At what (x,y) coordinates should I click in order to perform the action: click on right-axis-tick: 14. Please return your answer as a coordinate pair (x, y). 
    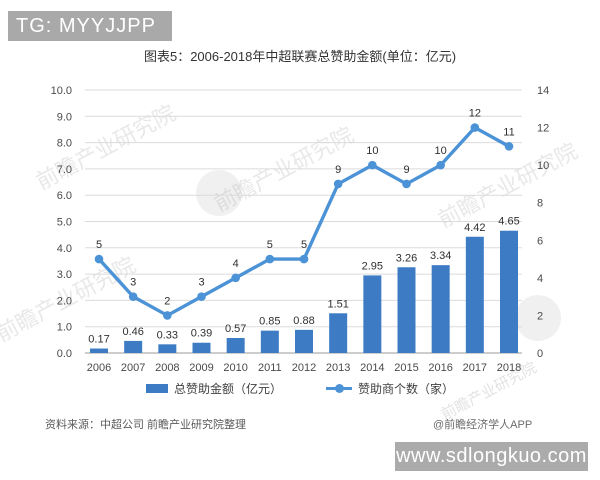
    Looking at the image, I should click on (543, 91).